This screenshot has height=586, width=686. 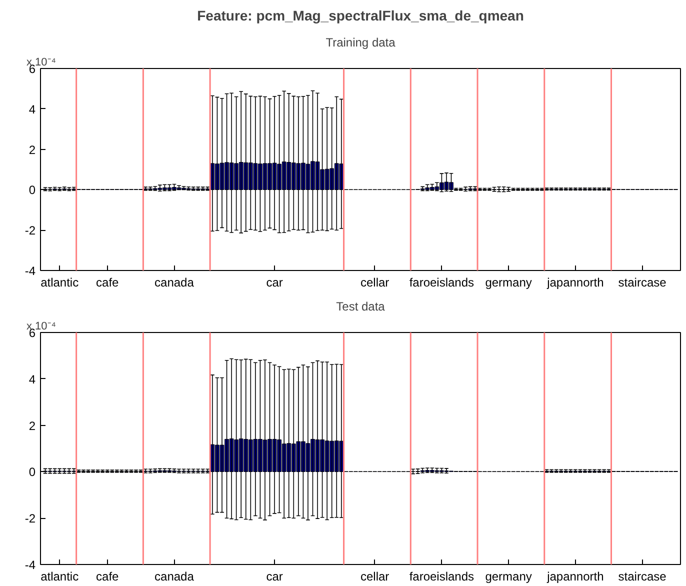 I want to click on chart-title: Feature: pcm_Mag_spectralFlux_sma_de_qmean, so click(x=360, y=16).